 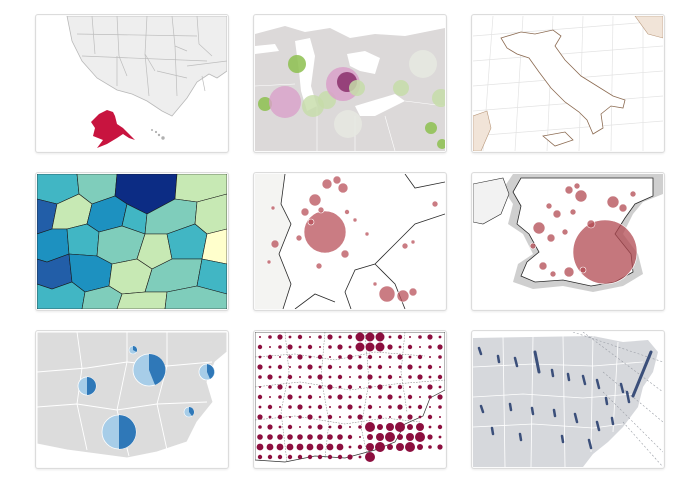 I want to click on map-thumbnail-choropleth, so click(x=132, y=241).